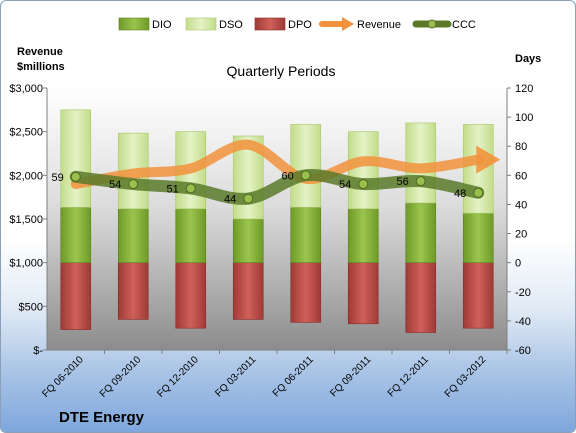 The width and height of the screenshot is (576, 433). I want to click on legend-label-dpo: DPO, so click(300, 25).